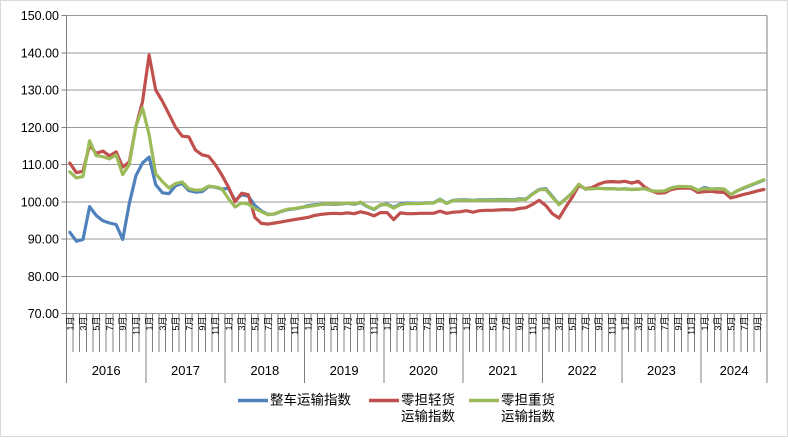  Describe the element at coordinates (344, 370) in the screenshot. I see `year-label: 2019` at that location.